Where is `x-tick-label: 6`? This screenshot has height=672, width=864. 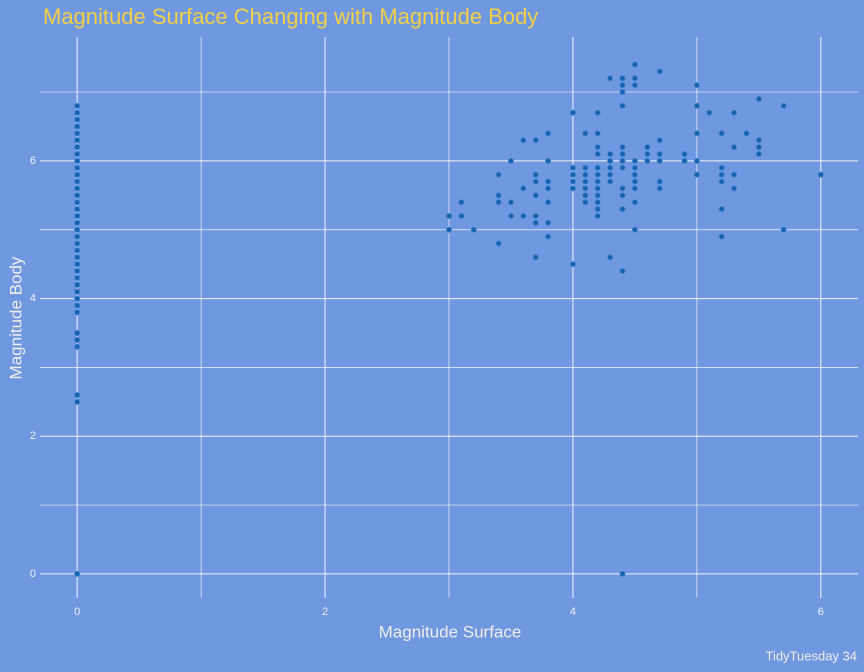
x-tick-label: 6 is located at coordinates (821, 612).